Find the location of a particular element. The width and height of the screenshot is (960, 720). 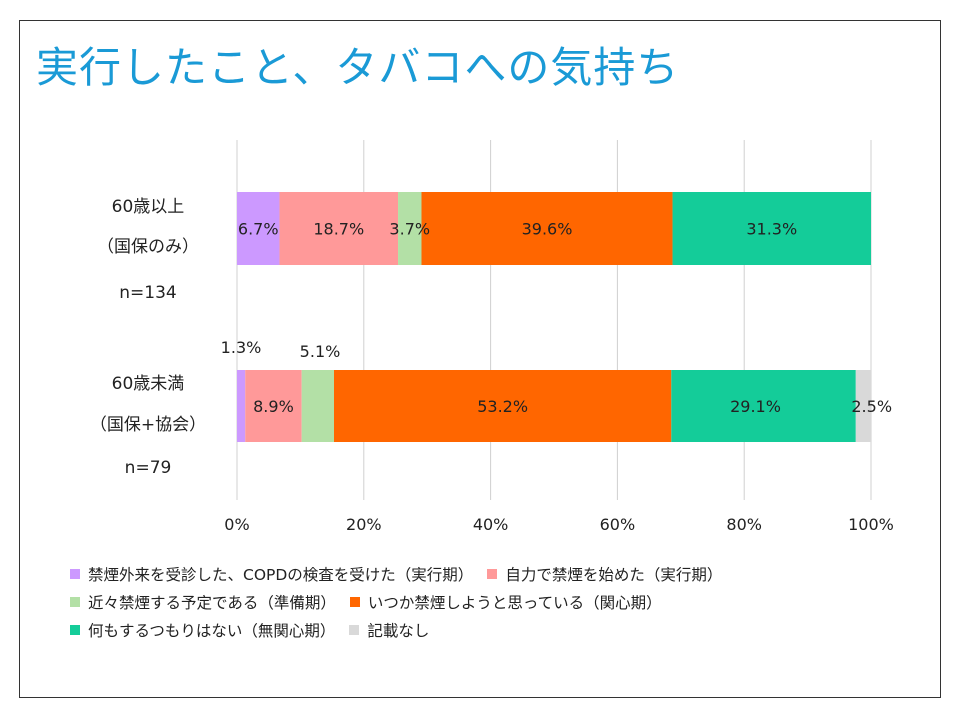

legend-item: 何もするつもりはない（無関心期） is located at coordinates (202, 630).